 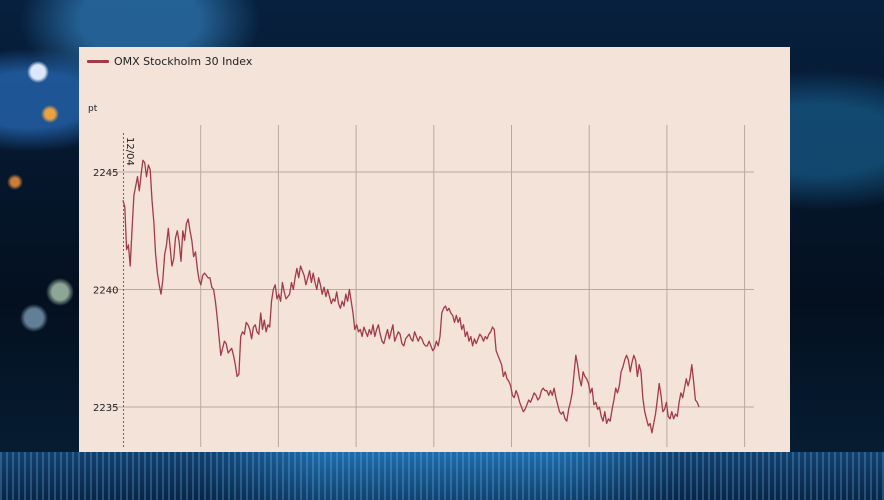 I want to click on y-axis-unit: pt, so click(x=93, y=109).